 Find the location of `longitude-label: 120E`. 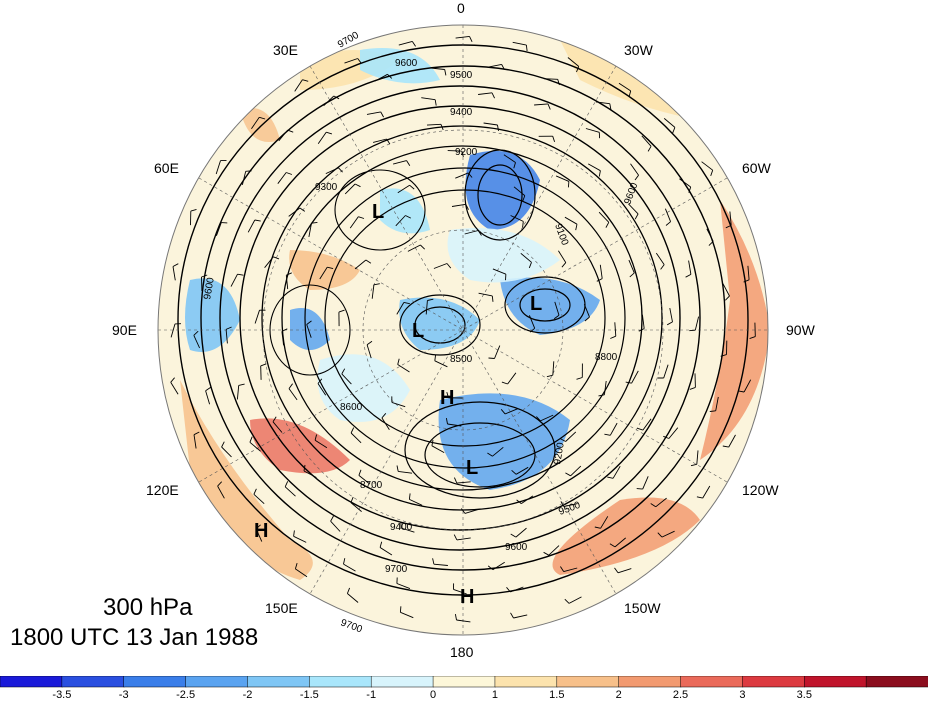

longitude-label: 120E is located at coordinates (162, 490).